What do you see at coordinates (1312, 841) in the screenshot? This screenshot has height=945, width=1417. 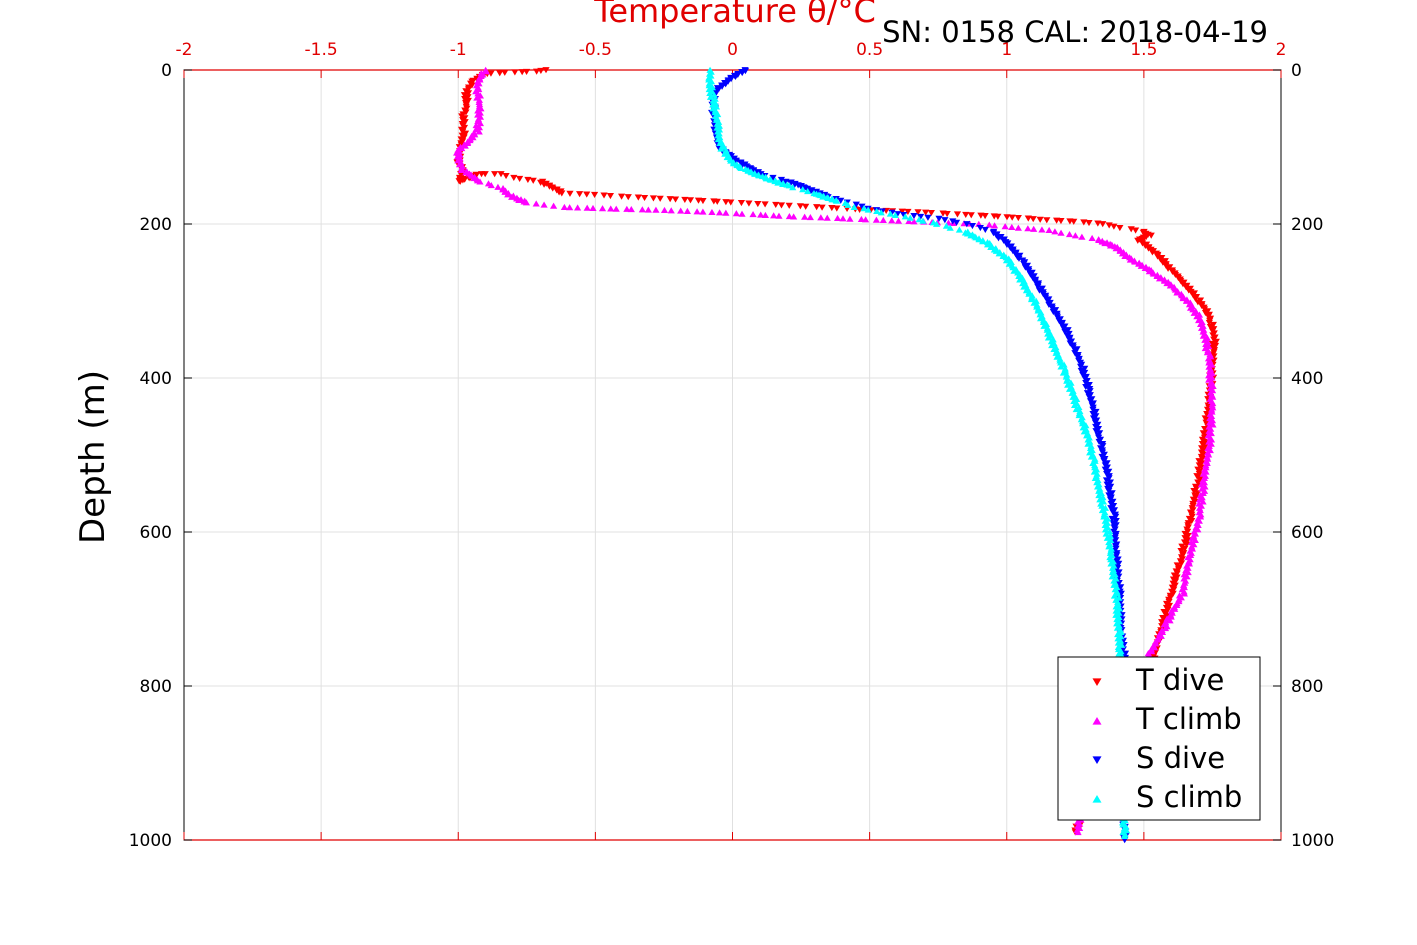 I see `y-tick-label-right: 1000` at bounding box center [1312, 841].